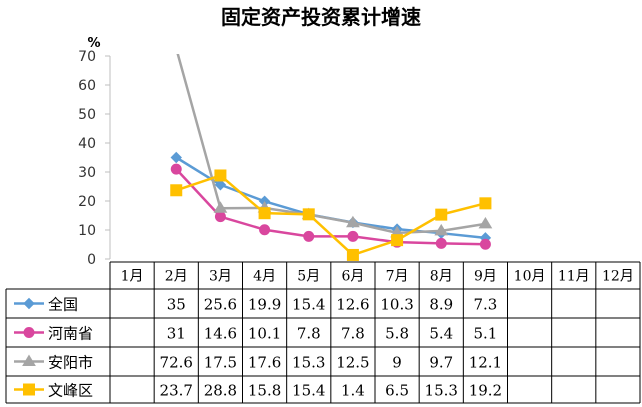 Image resolution: width=642 pixels, height=407 pixels. I want to click on table-cell: 5.4, so click(441, 334).